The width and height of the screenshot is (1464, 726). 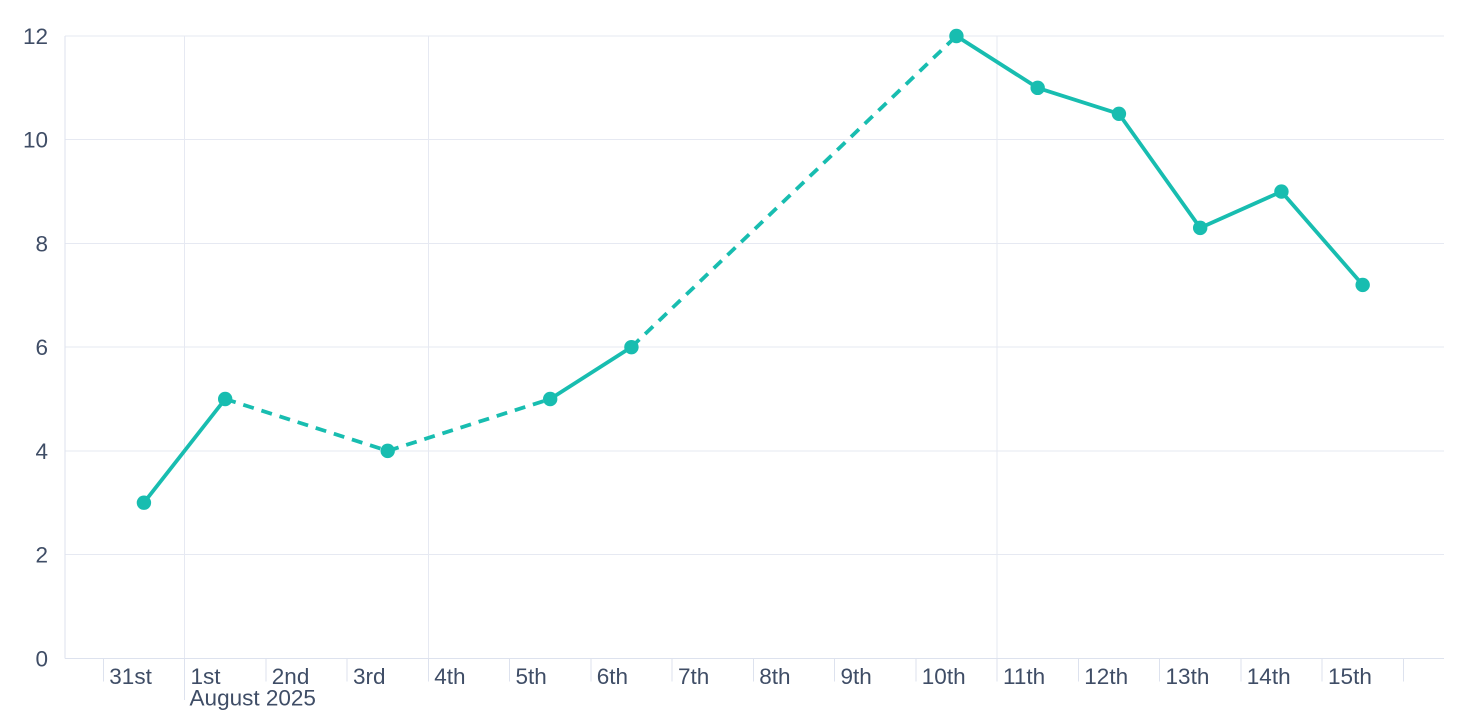 I want to click on x-axis-label: 7th, so click(x=693, y=676).